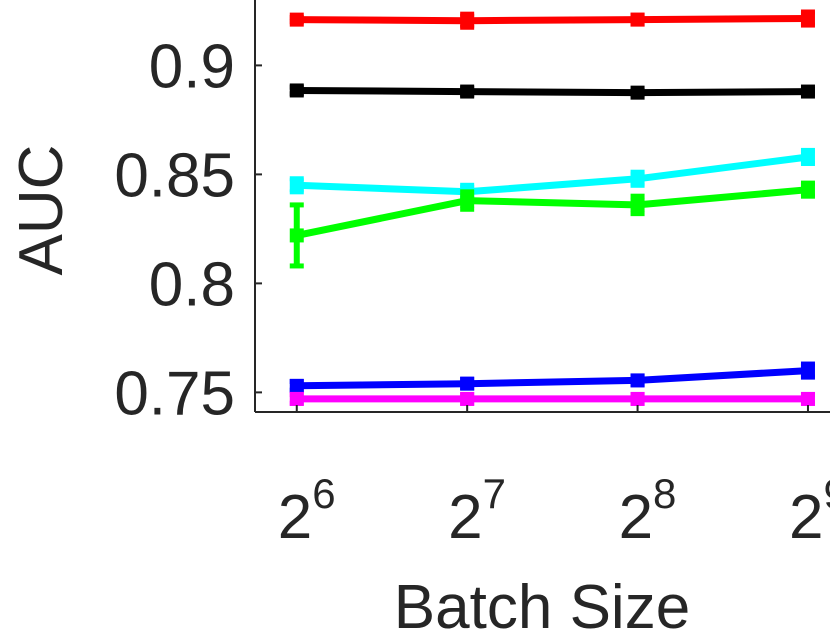  What do you see at coordinates (826, 493) in the screenshot?
I see `x-tick-exponent: 9` at bounding box center [826, 493].